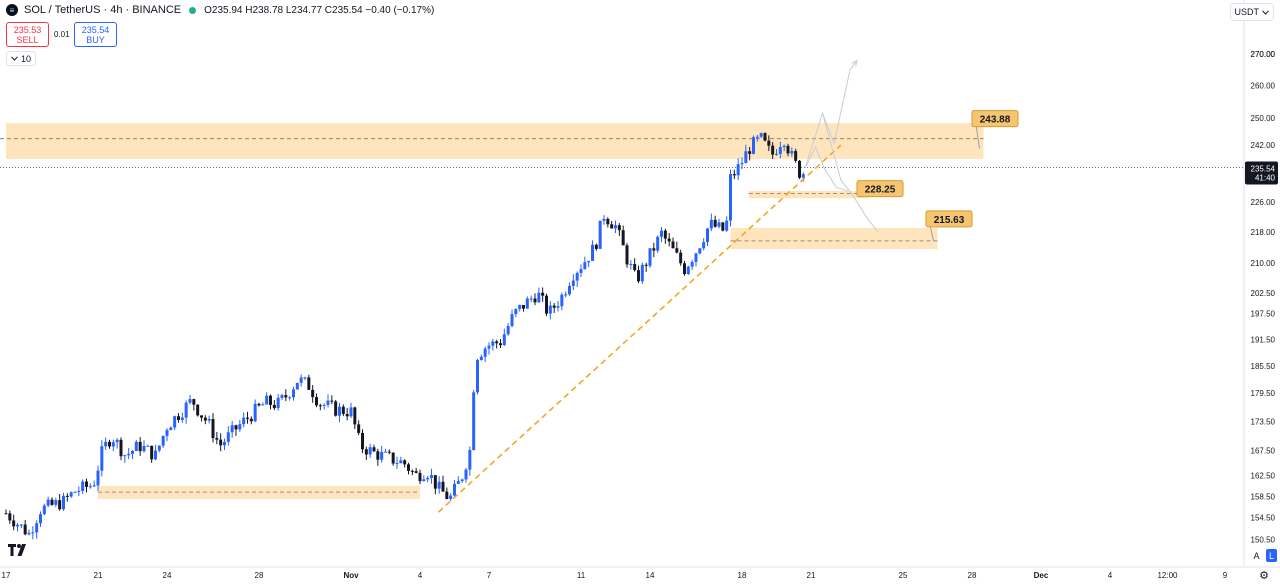 The image size is (1280, 586). Describe the element at coordinates (1264, 575) in the screenshot. I see `gear-icon: ⚙` at that location.